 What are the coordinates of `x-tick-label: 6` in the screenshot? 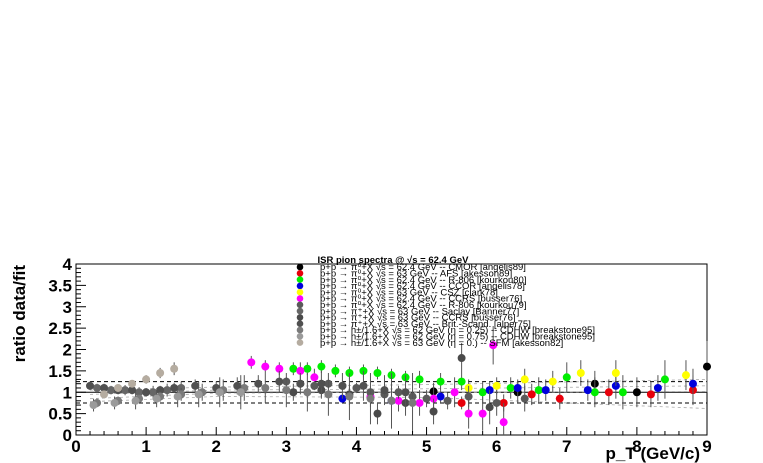 It's located at (496, 446).